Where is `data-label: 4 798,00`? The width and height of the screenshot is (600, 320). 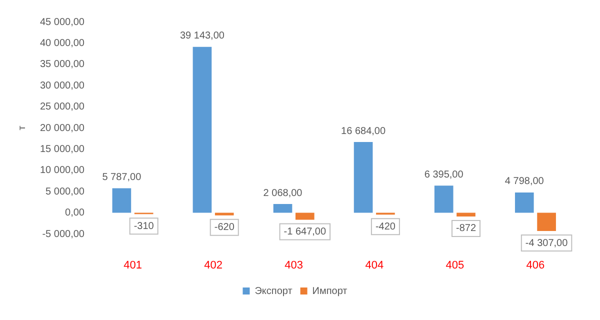 data-label: 4 798,00 is located at coordinates (524, 182).